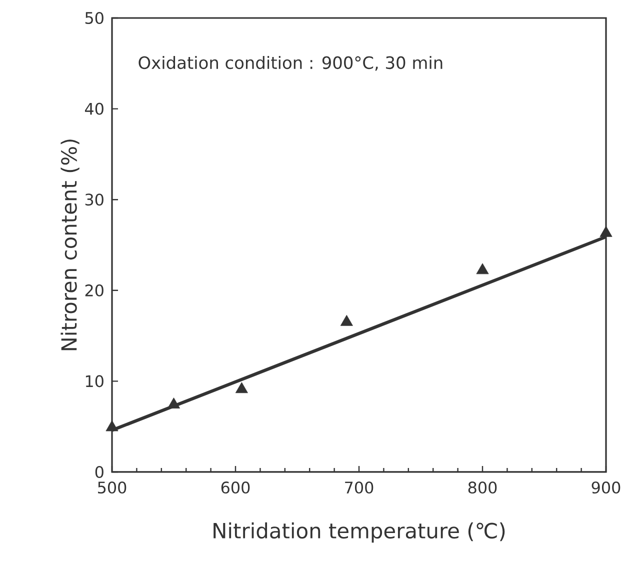  What do you see at coordinates (235, 488) in the screenshot?
I see `x-tick-label: 600` at bounding box center [235, 488].